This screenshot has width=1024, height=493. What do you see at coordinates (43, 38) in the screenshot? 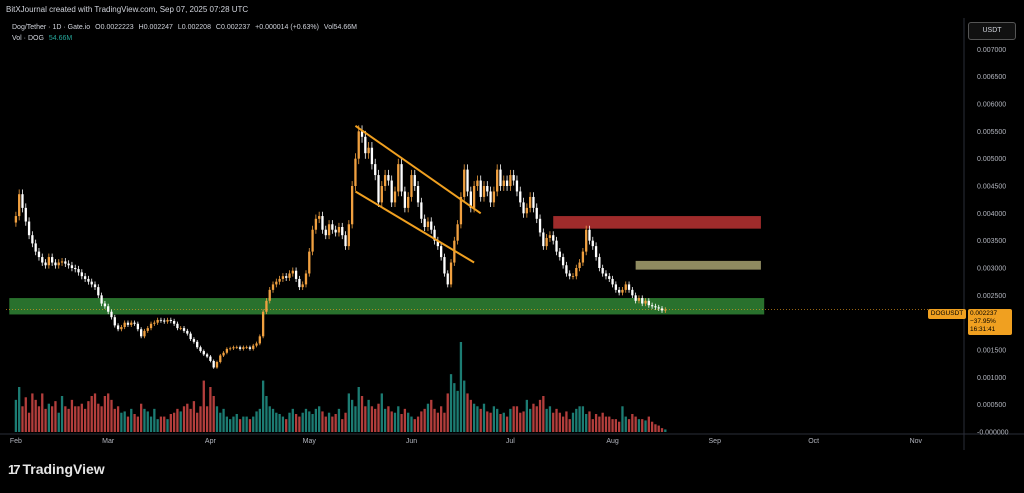
I see `volume-legend: Vol · DOG 54.66M` at bounding box center [43, 38].